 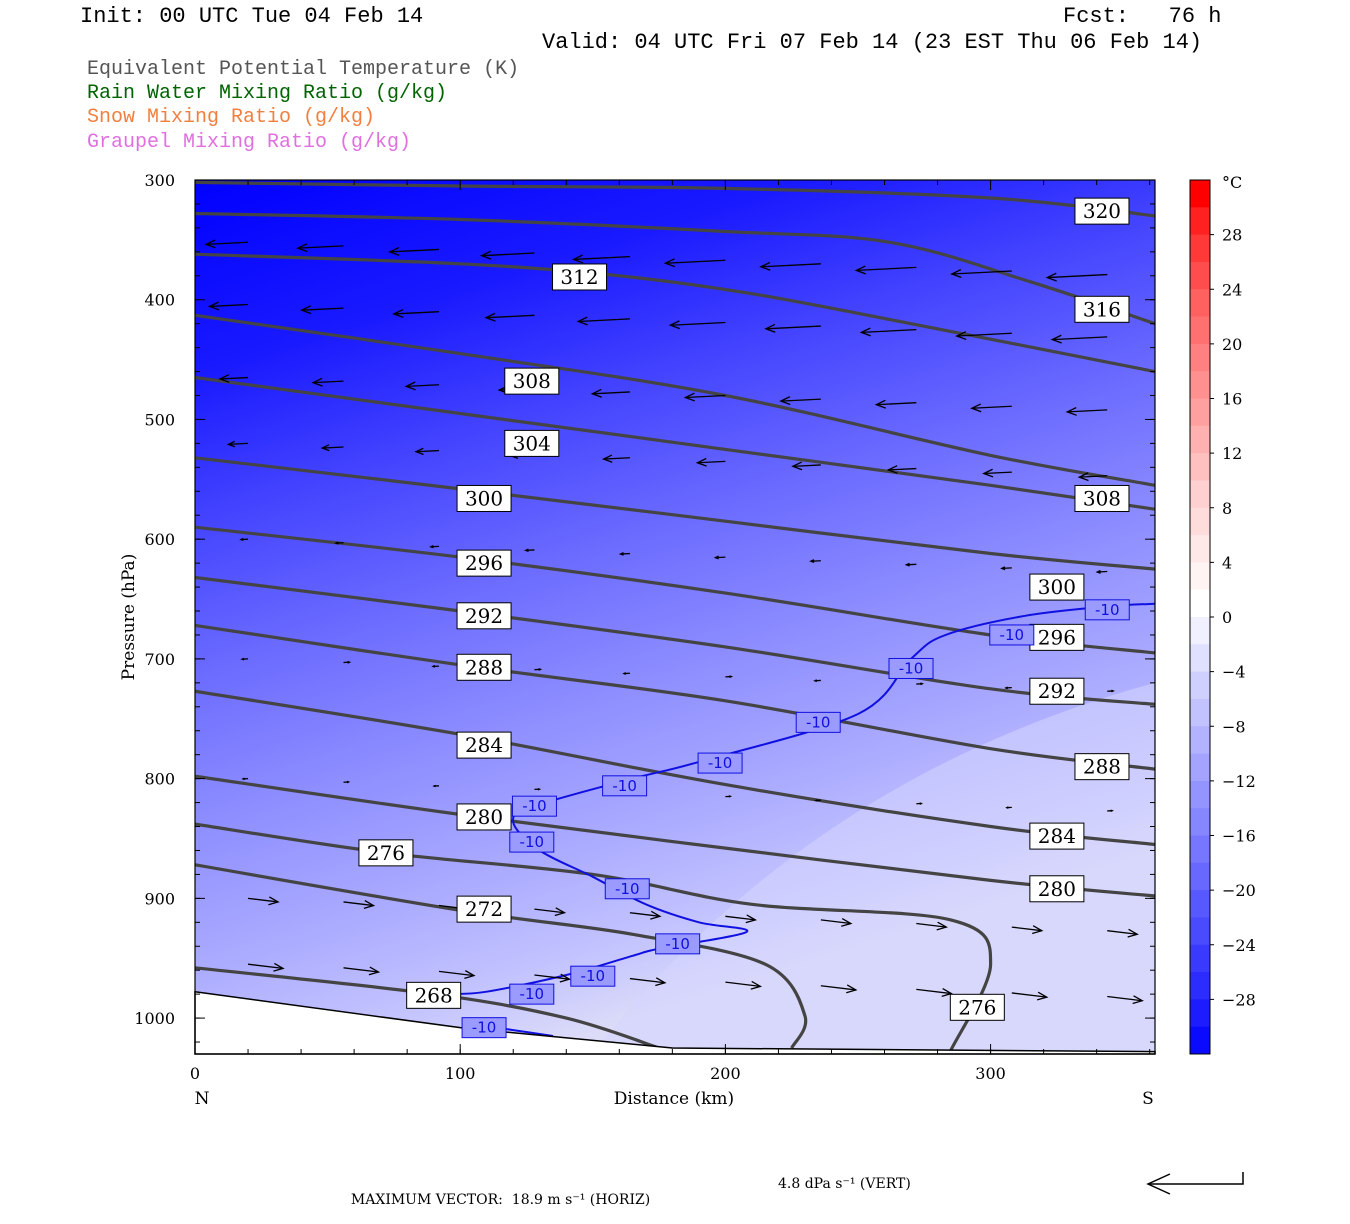 I want to click on theta-e-label-296: 296, so click(x=484, y=563).